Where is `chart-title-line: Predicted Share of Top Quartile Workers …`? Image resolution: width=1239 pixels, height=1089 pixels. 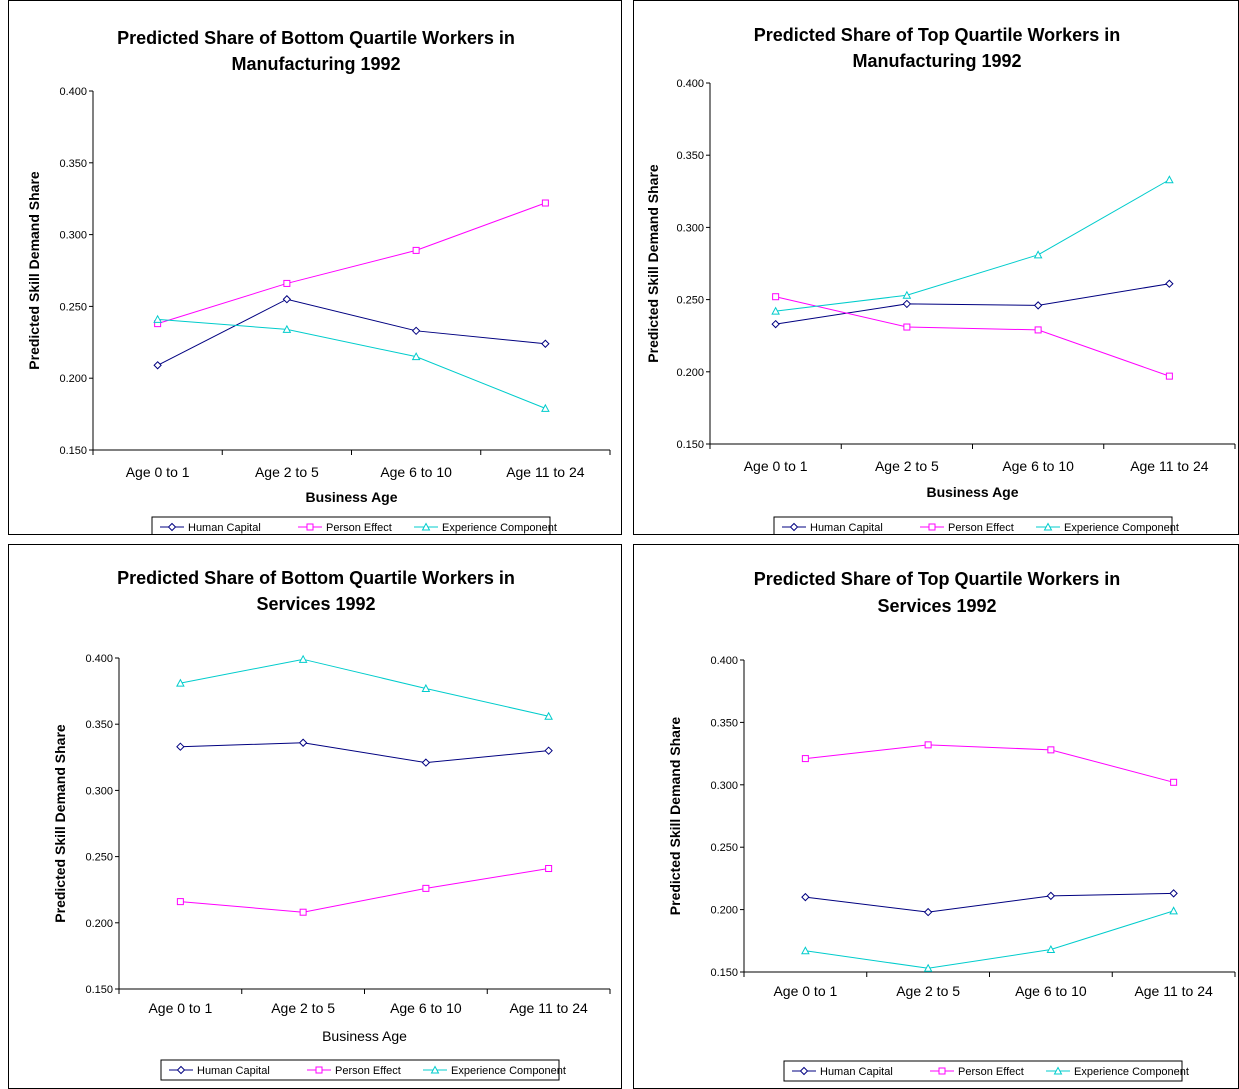
chart-title-line: Predicted Share of Top Quartile Workers … is located at coordinates (937, 35).